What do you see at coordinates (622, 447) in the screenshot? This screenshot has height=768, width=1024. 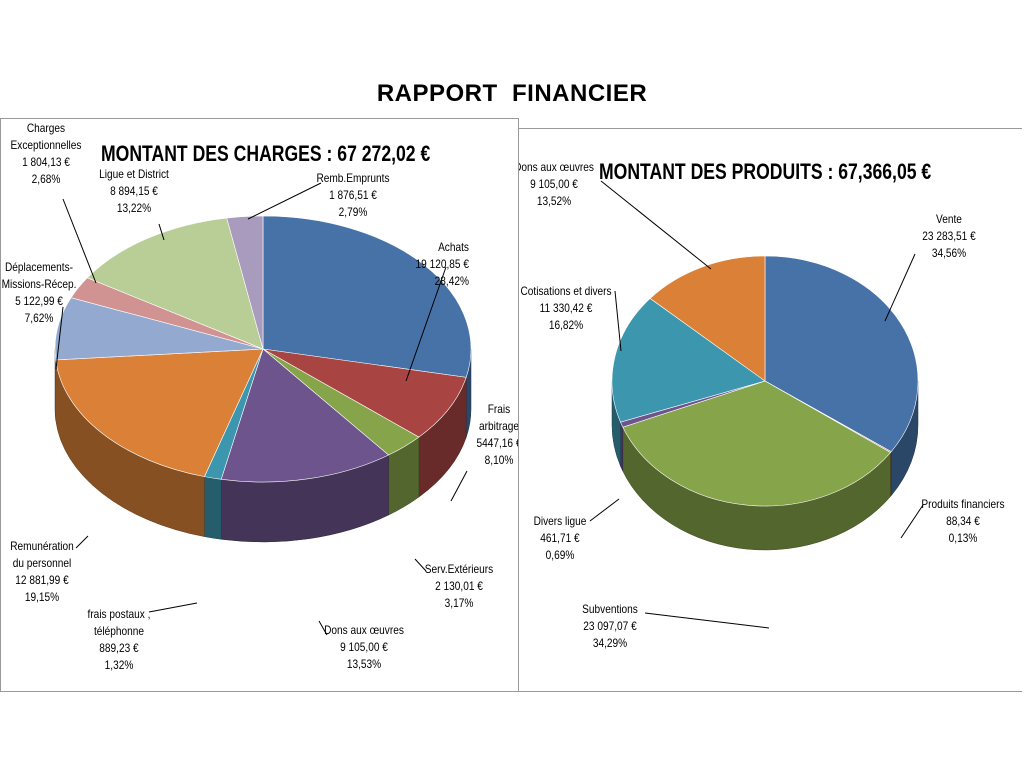 I see `pie-side-divers-ligue` at bounding box center [622, 447].